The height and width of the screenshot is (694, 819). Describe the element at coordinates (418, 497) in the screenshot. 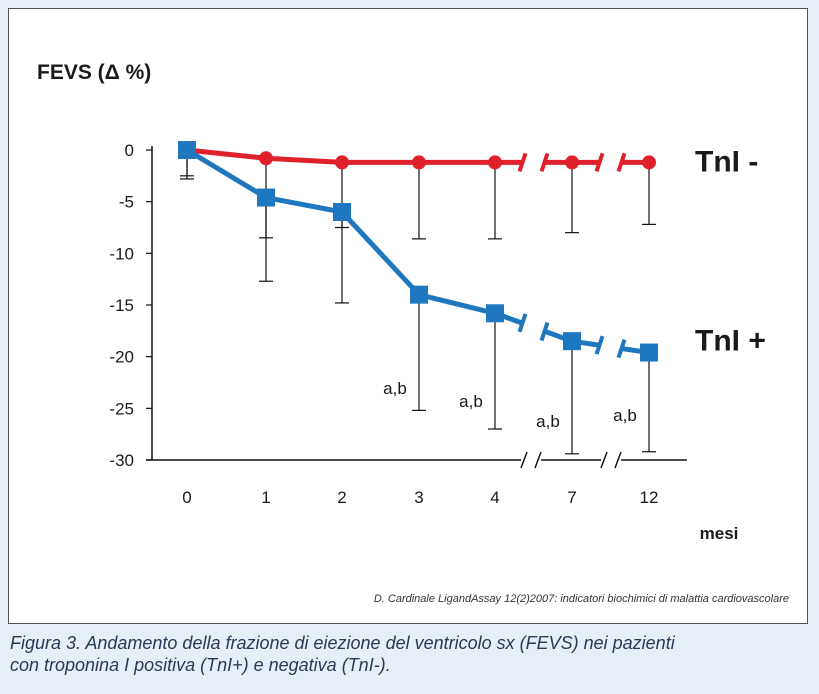

I see `x-tick-label: 3` at that location.